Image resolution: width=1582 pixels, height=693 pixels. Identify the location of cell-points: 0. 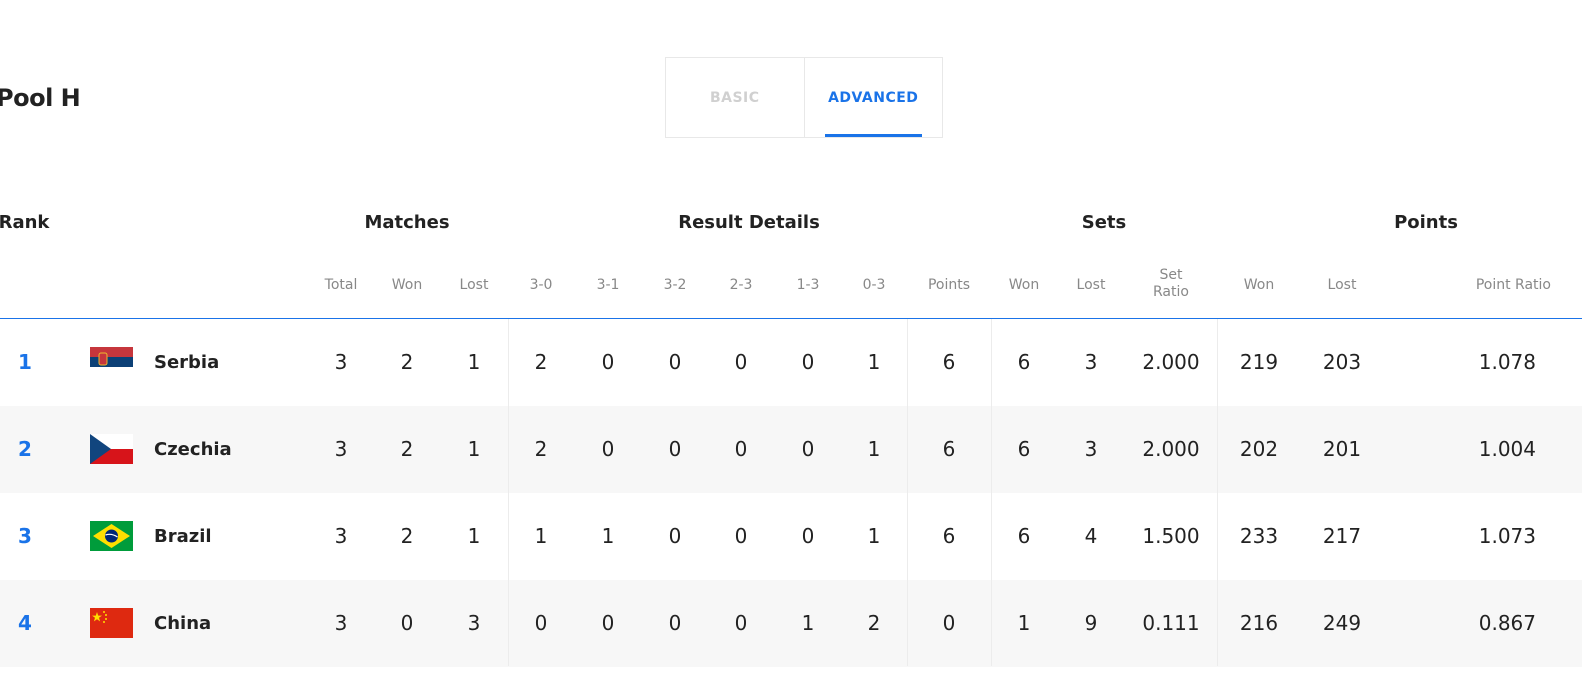
(949, 623).